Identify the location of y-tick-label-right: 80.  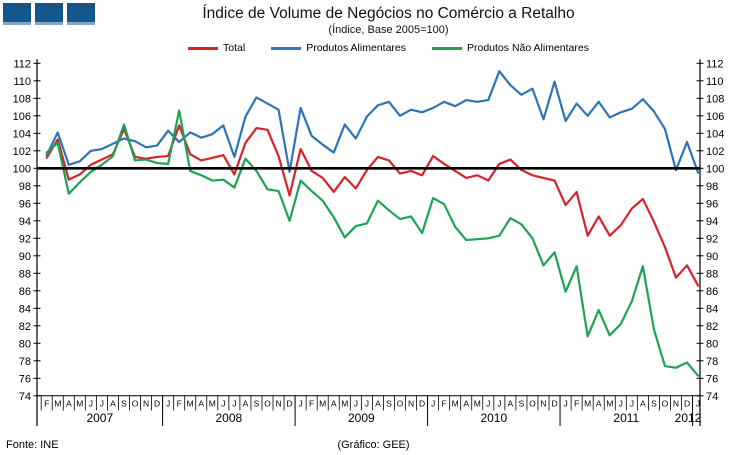
(712, 344).